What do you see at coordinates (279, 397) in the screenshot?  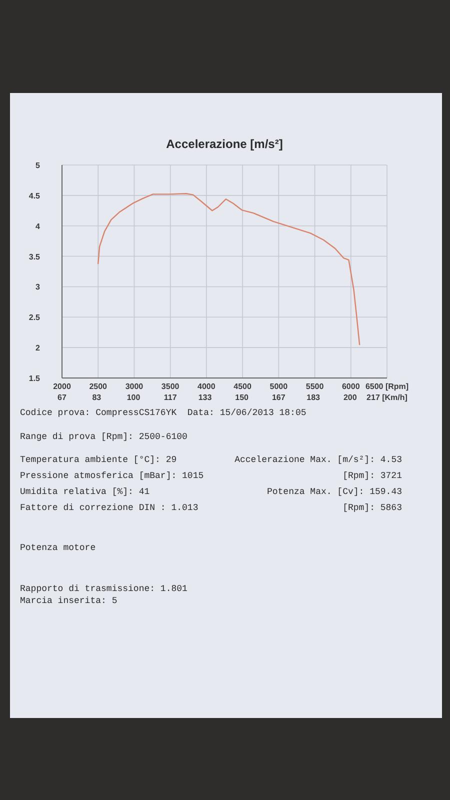 I see `x2-tick-label: 167` at bounding box center [279, 397].